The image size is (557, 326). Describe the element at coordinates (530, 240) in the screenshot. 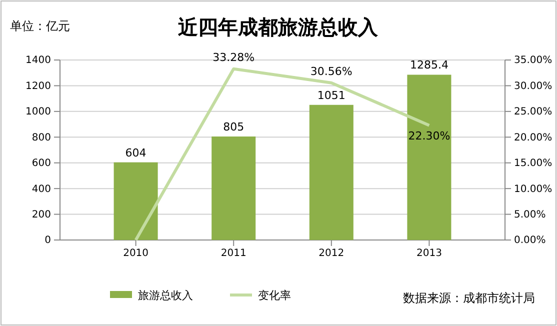

I see `y2-tick-label: 0.00%` at that location.